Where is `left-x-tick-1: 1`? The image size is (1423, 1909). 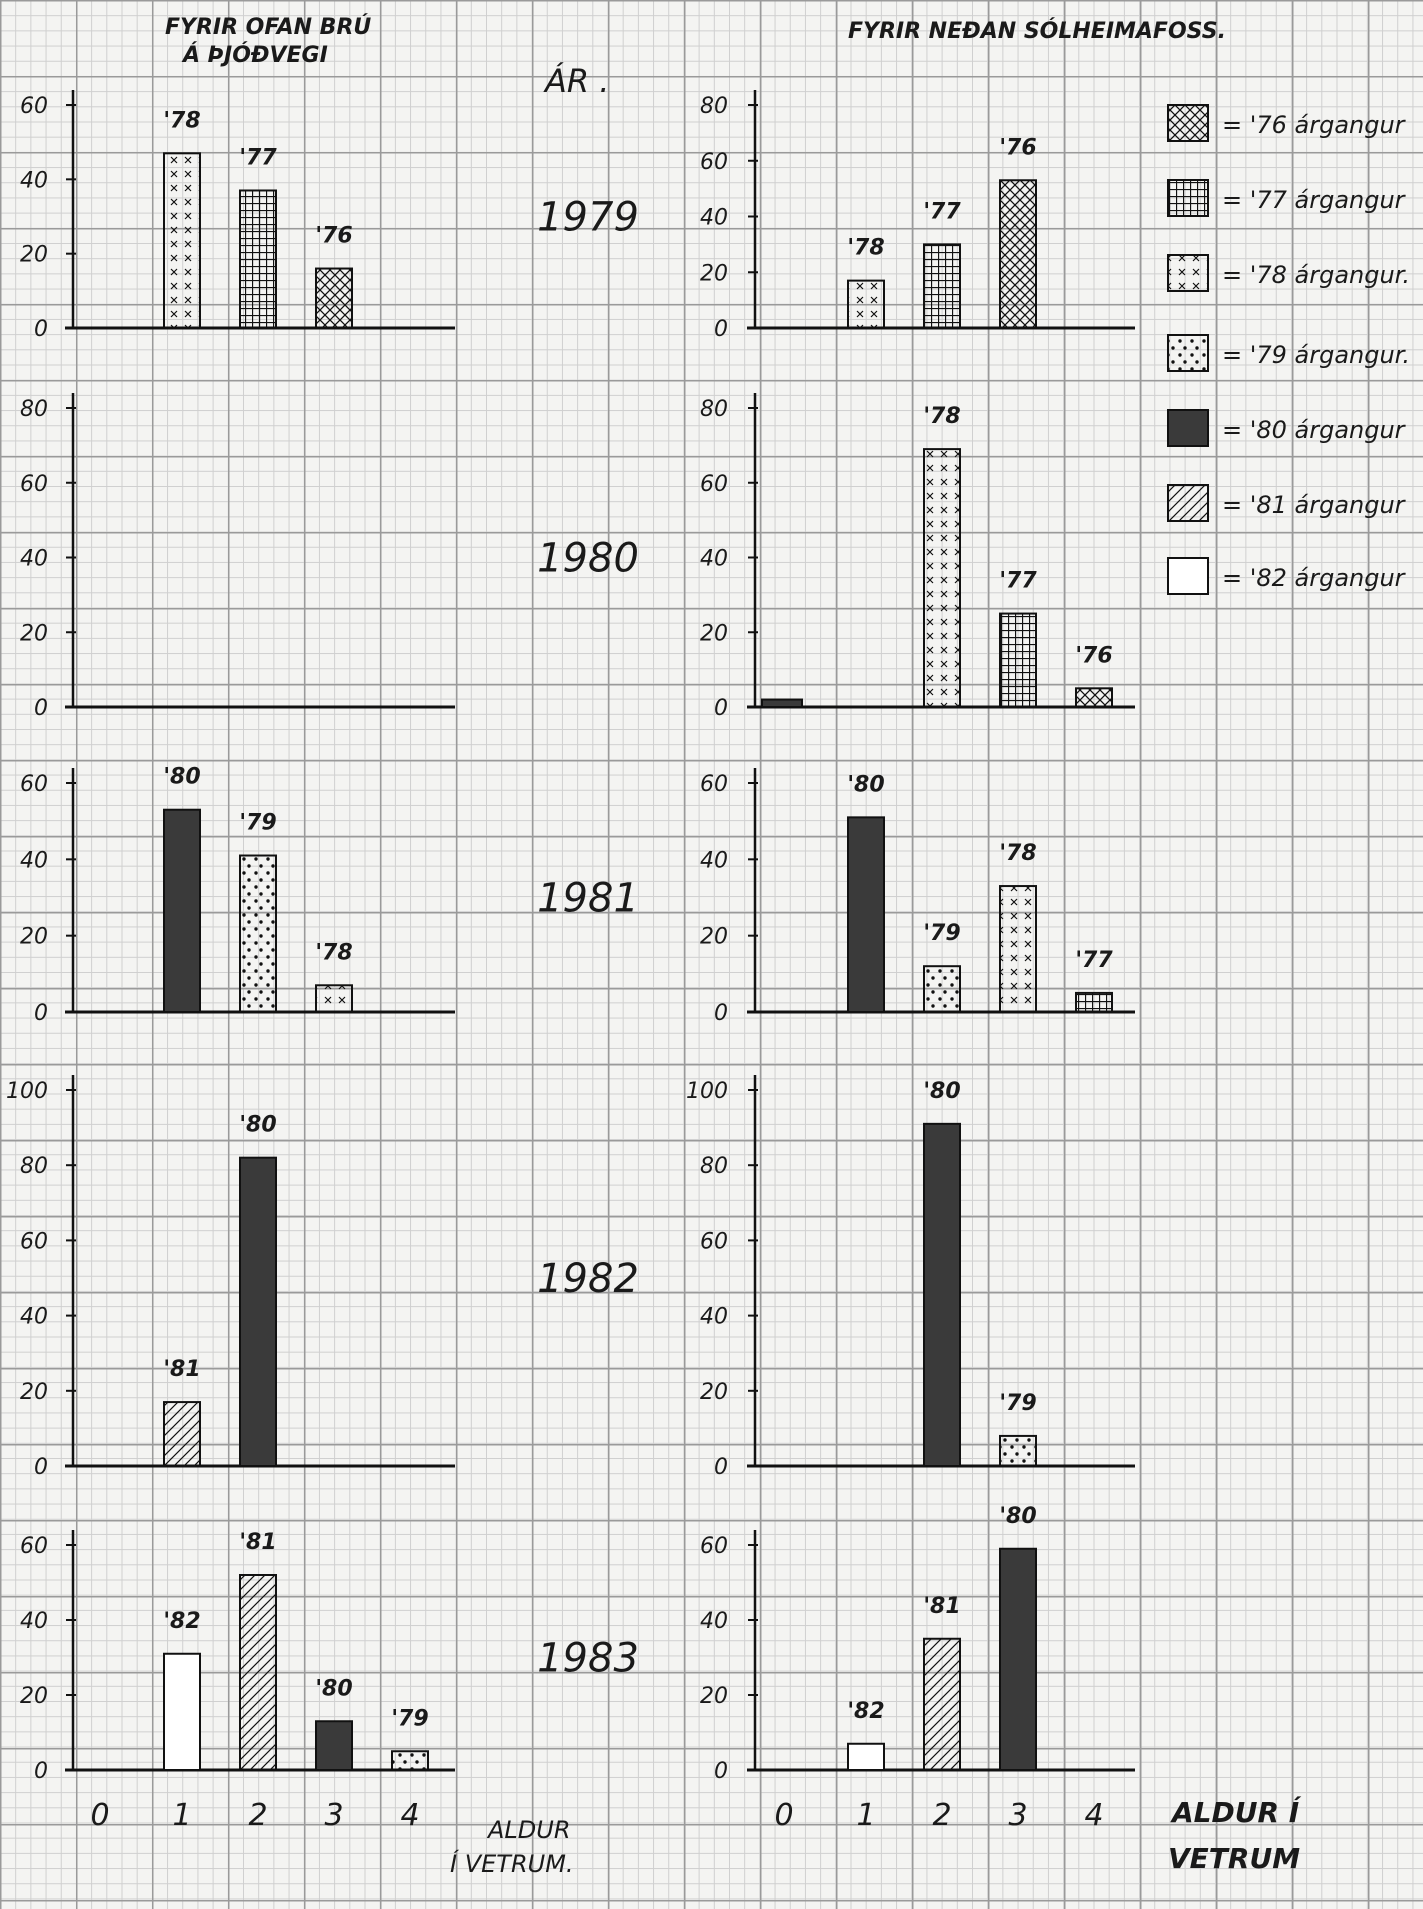 left-x-tick-1: 1 is located at coordinates (181, 1815).